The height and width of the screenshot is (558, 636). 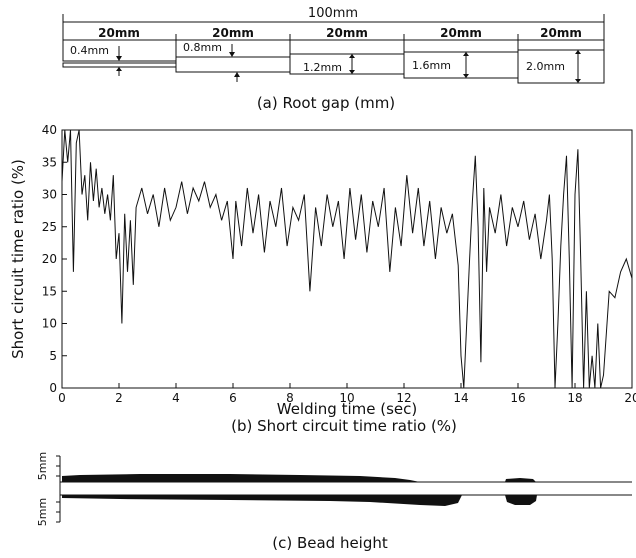 I want to click on y-tick-label: 5, so click(x=53, y=356).